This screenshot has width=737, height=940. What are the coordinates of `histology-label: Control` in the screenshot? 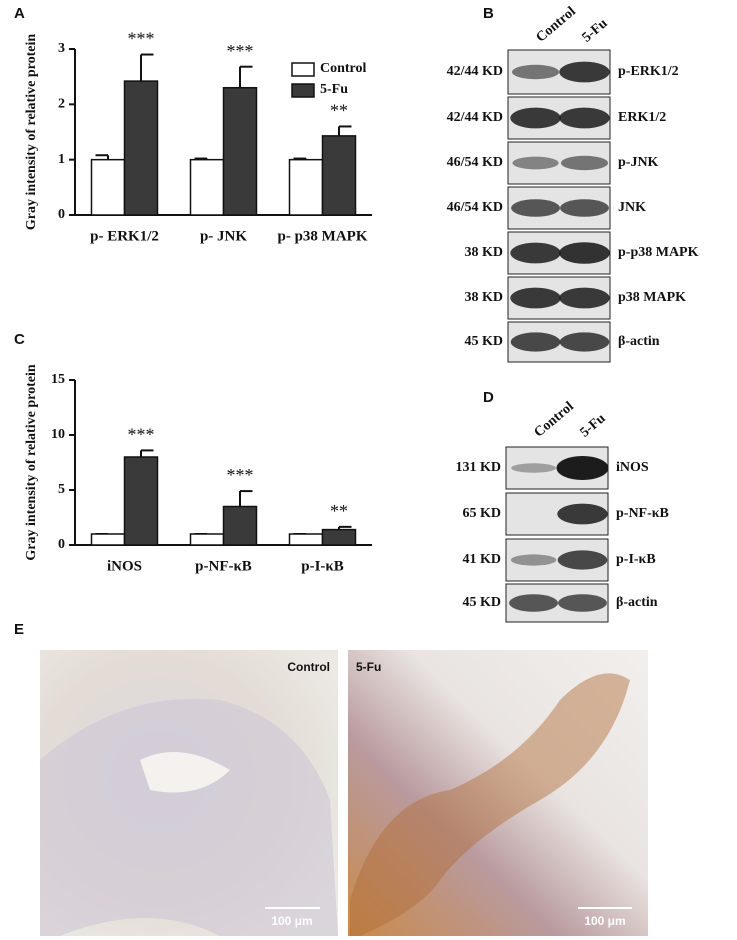 It's located at (308, 667).